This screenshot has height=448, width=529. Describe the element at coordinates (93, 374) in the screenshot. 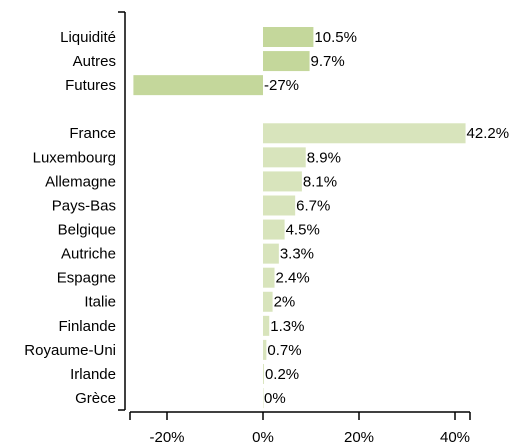

I see `y-tick-label: Irlande` at that location.